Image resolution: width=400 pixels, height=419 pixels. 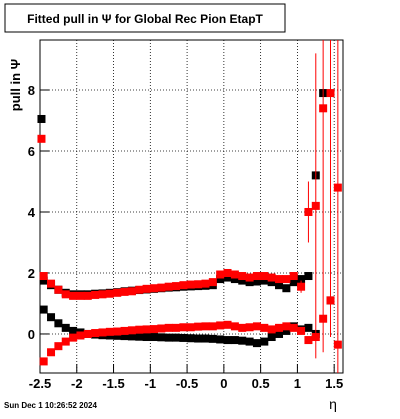 I want to click on x-axis-label: η, so click(x=333, y=404).